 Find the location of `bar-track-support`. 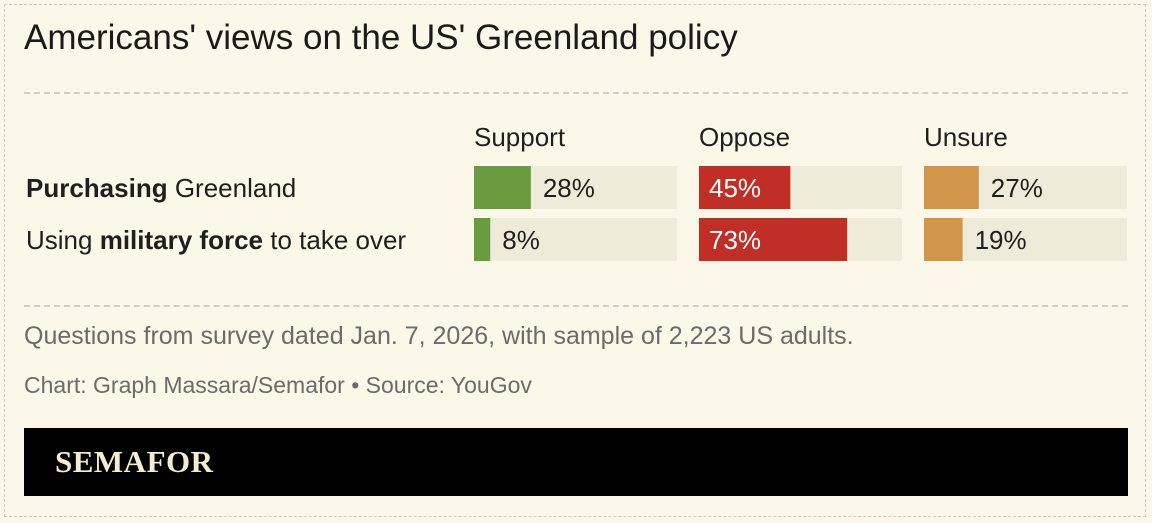

bar-track-support is located at coordinates (575, 239).